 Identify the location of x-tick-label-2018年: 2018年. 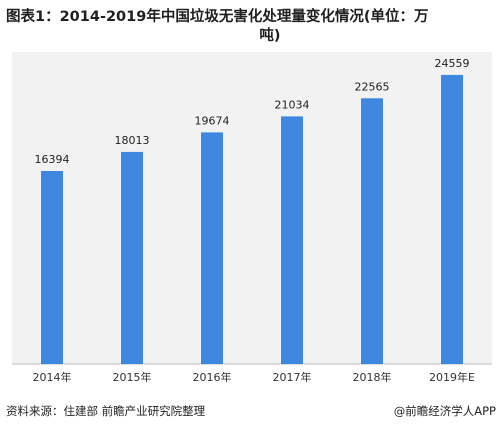
(372, 377).